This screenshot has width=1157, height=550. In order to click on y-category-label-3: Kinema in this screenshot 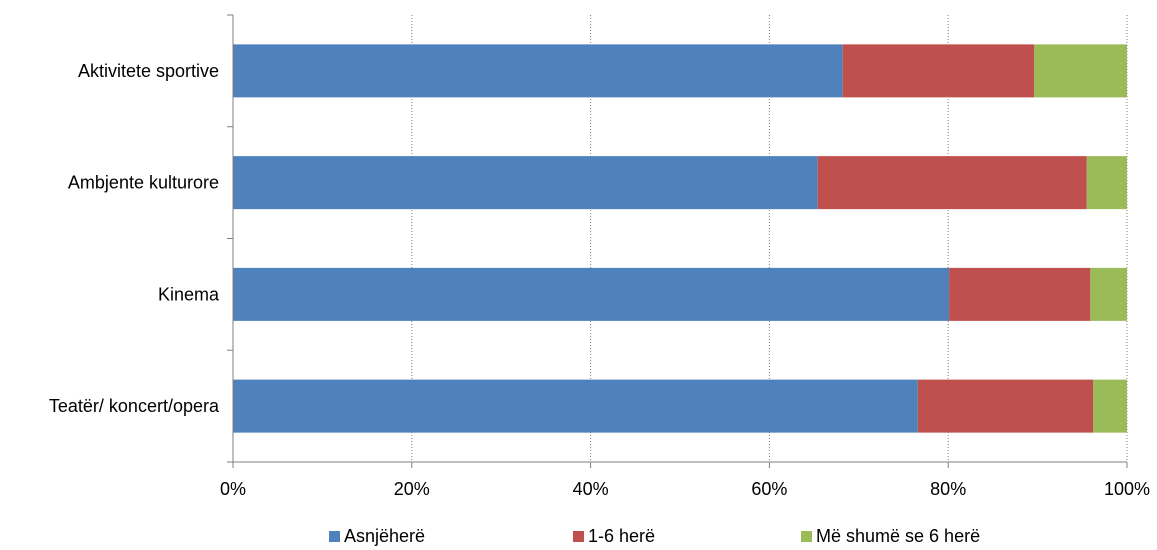, I will do `click(189, 294)`.